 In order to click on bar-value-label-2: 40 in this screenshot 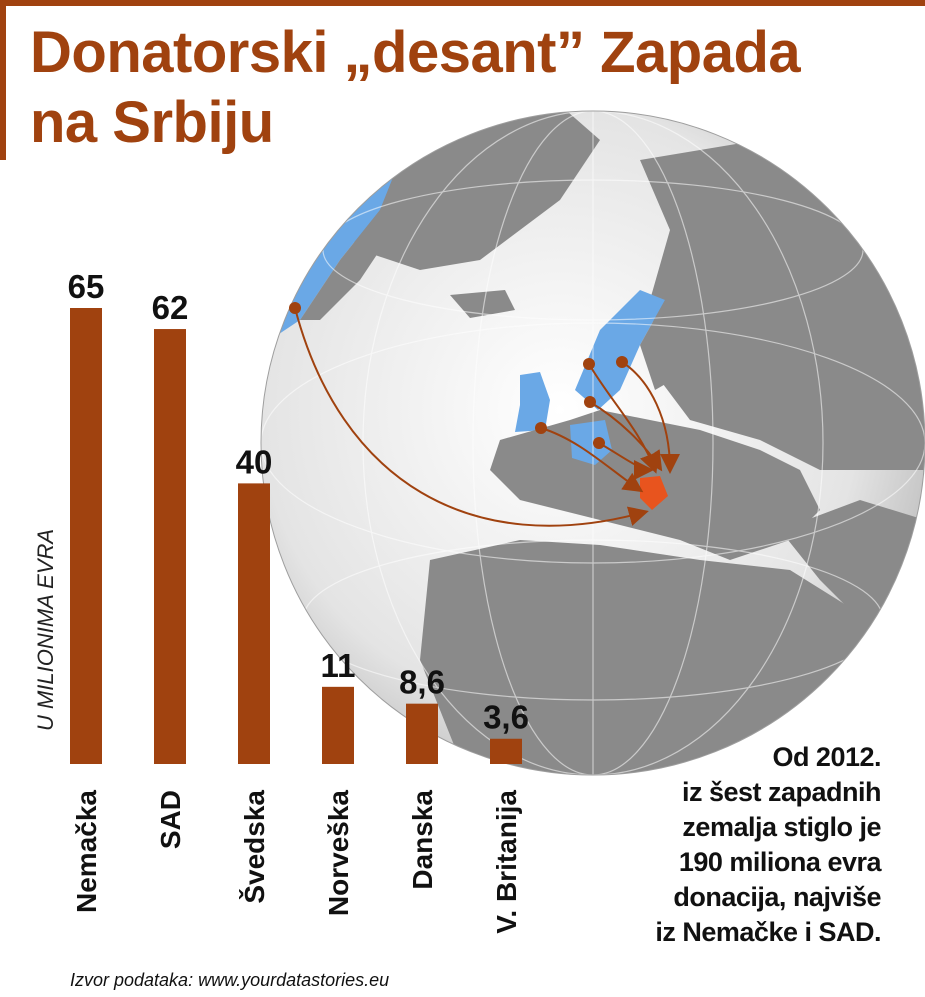, I will do `click(254, 461)`.